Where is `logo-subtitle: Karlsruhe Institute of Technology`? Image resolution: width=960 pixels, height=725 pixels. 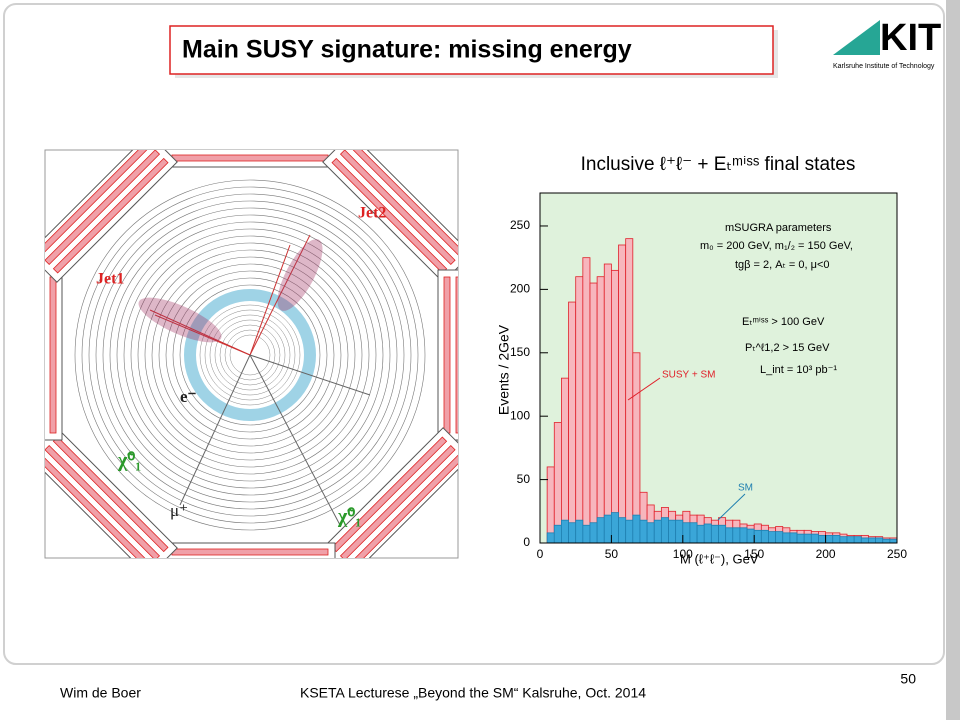
logo-subtitle: Karlsruhe Institute of Technology is located at coordinates (884, 66).